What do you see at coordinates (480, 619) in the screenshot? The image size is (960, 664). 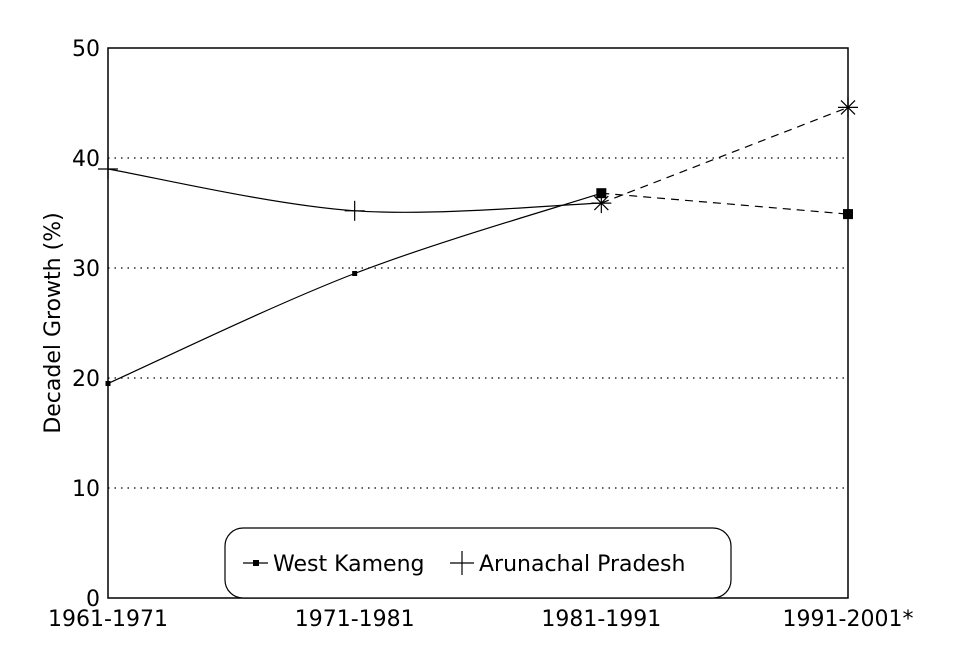 I see `x-tick-labels: 1961-1971 1971-1981 1981-1991 1991-2001*` at bounding box center [480, 619].